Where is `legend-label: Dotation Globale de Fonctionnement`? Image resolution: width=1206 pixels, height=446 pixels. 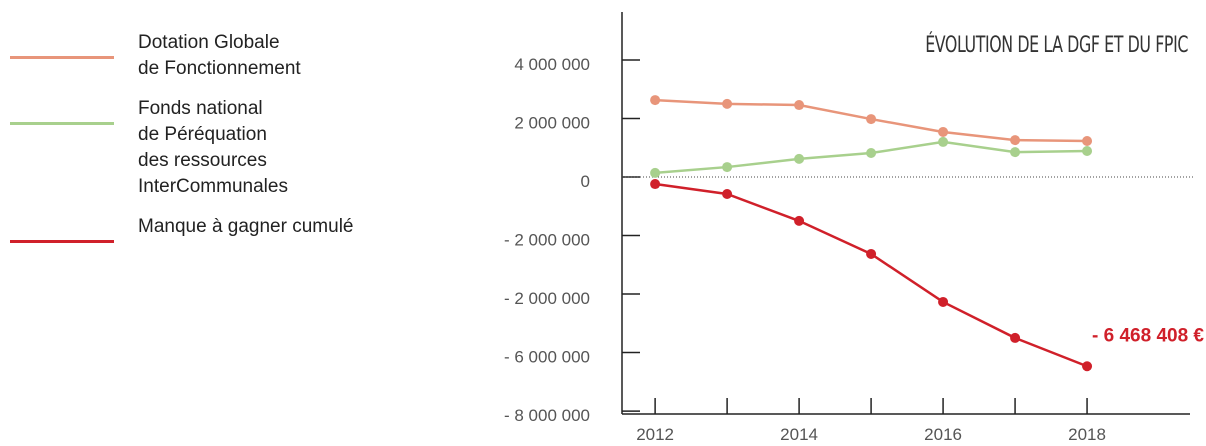
legend-label: Dotation Globale de Fonctionnement is located at coordinates (219, 55).